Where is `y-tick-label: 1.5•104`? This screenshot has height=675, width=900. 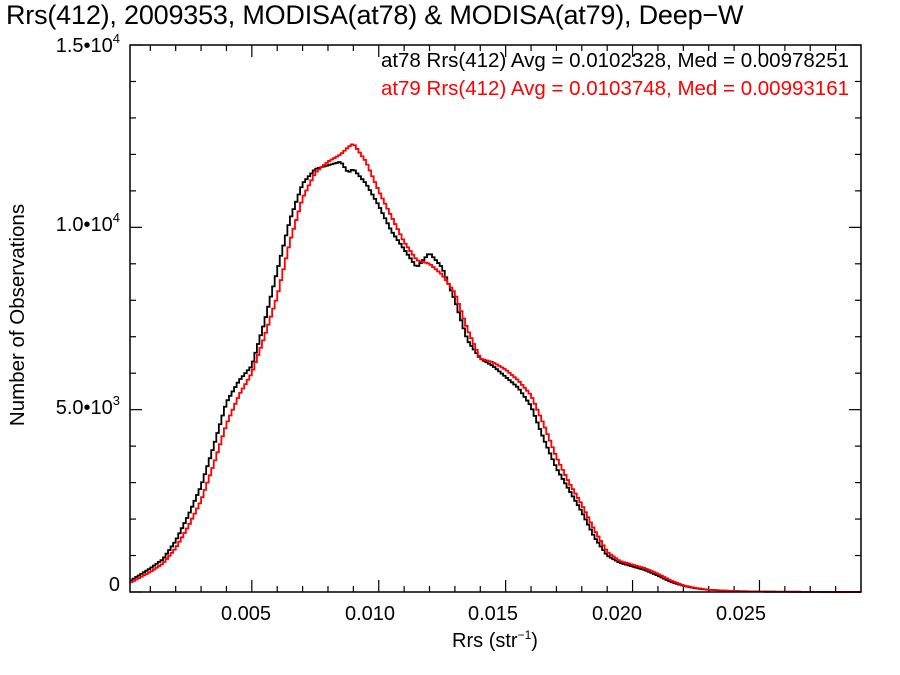 y-tick-label: 1.5•104 is located at coordinates (87, 44).